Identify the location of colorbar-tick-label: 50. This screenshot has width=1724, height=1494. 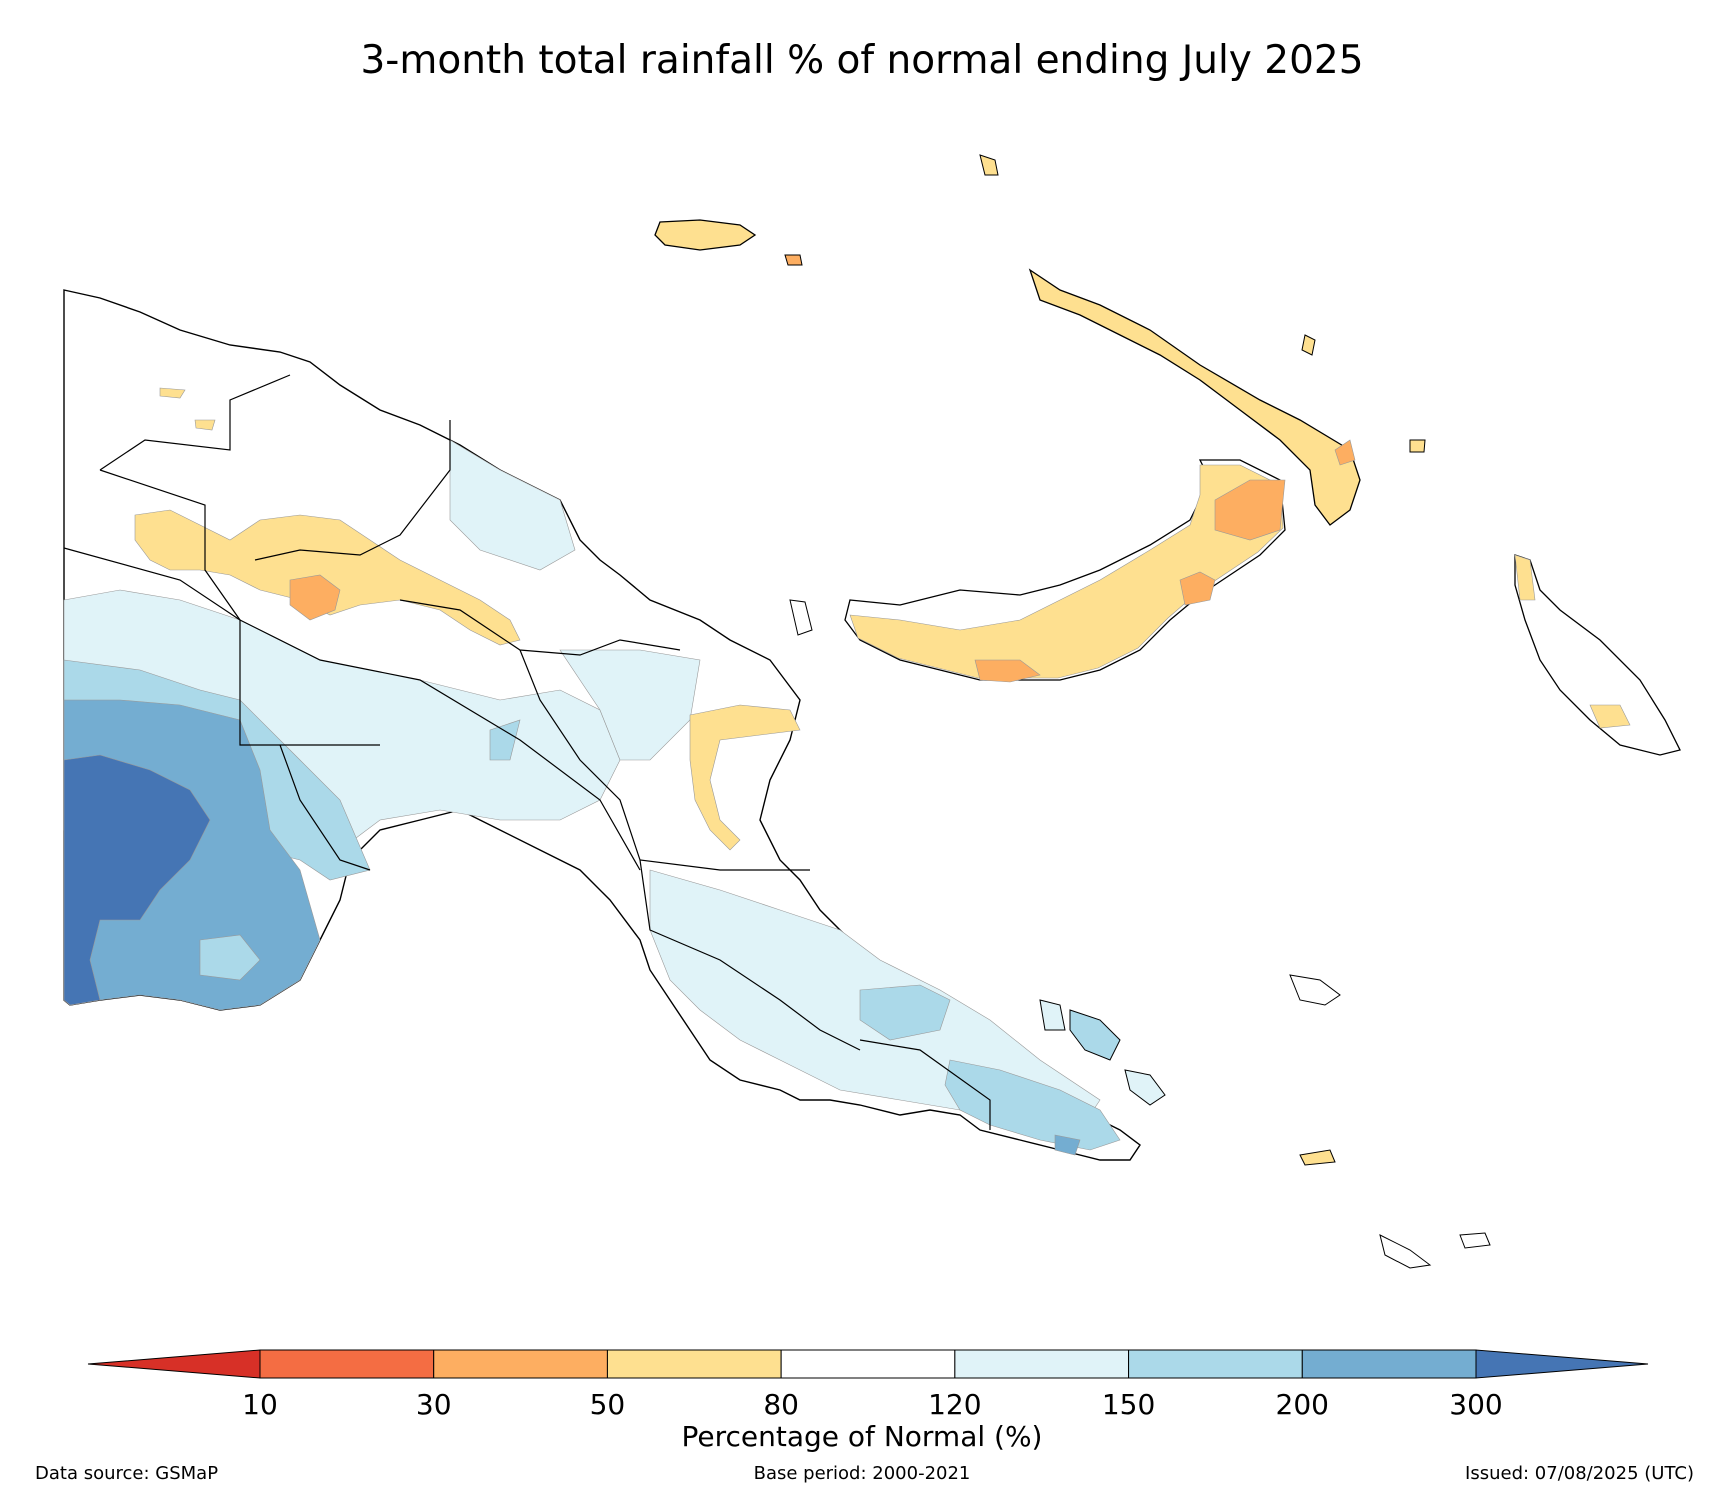
(607, 1404).